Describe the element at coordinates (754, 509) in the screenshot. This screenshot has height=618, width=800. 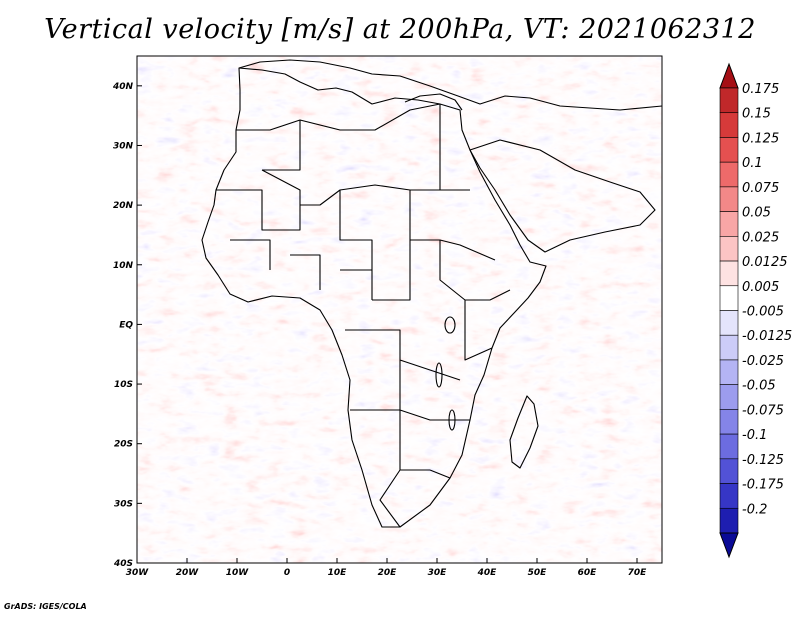
I see `colorbar-label: -0.2` at that location.